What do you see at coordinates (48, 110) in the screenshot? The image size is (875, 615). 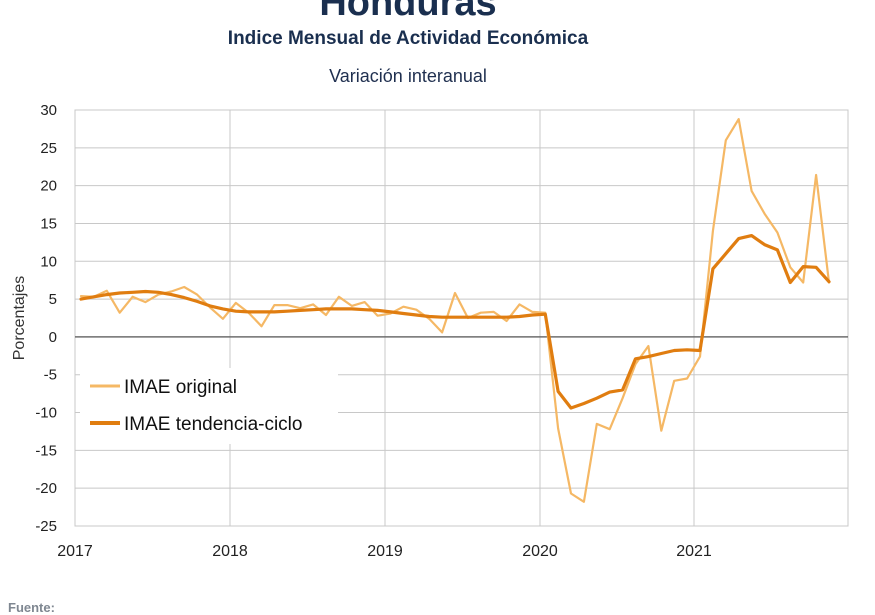 I see `y-tick-label: 30` at bounding box center [48, 110].